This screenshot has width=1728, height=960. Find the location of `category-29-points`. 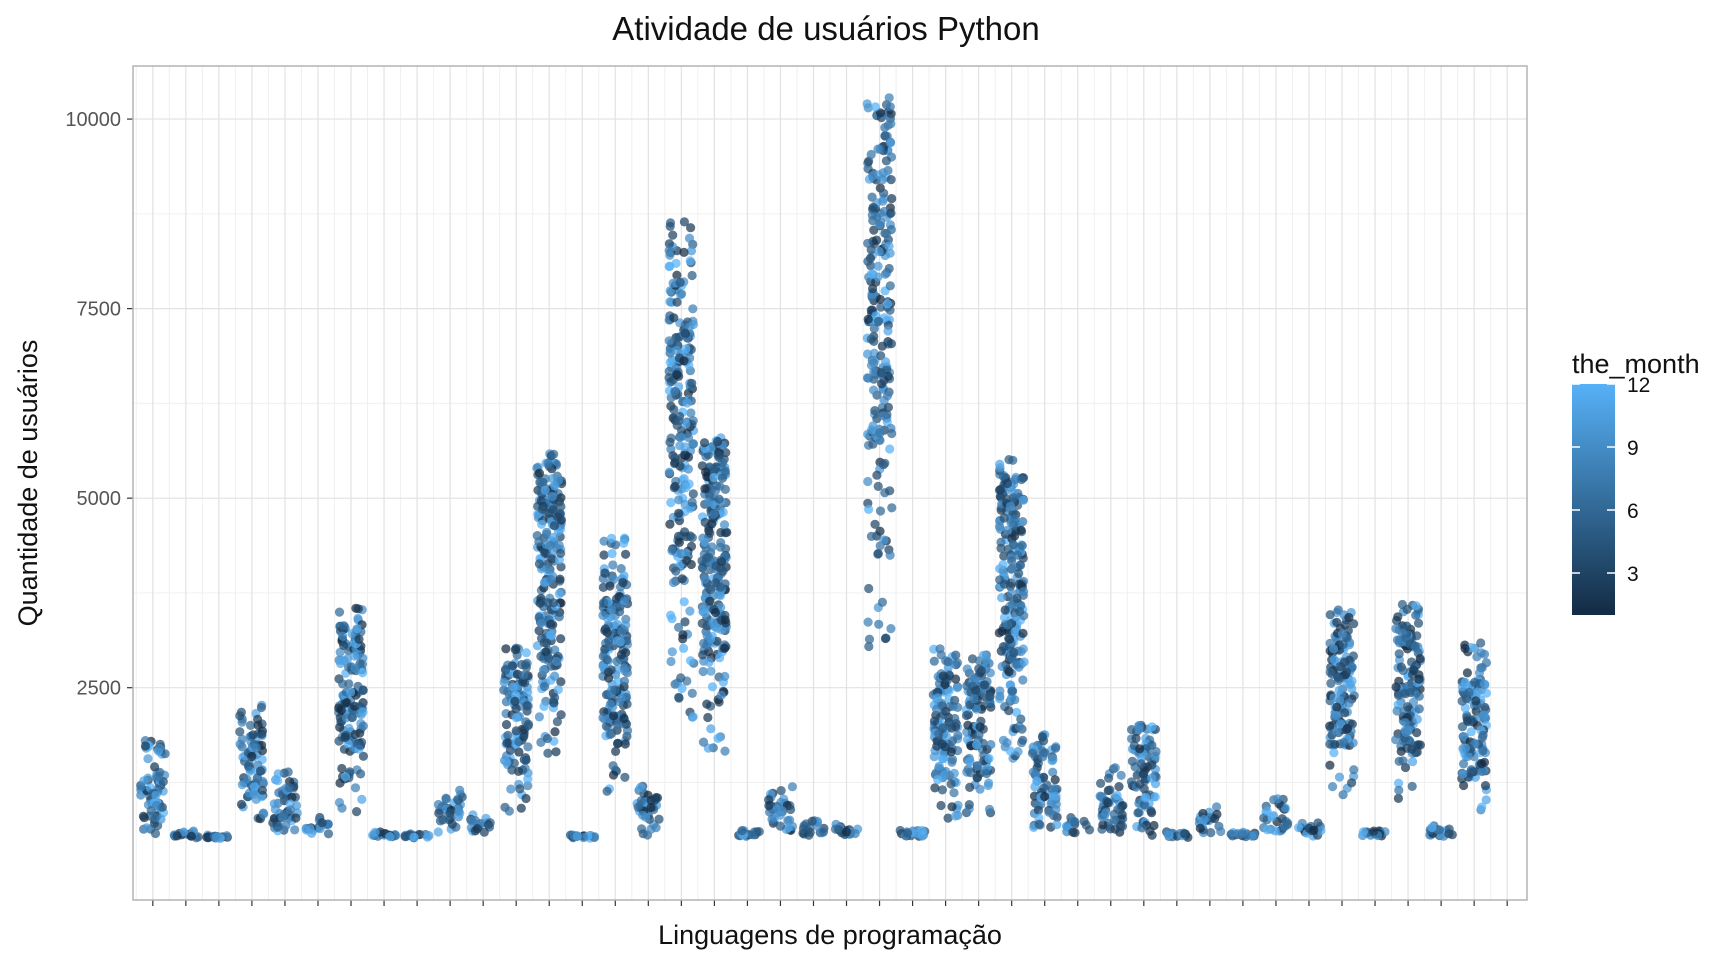

category-29-points is located at coordinates (1078, 825).